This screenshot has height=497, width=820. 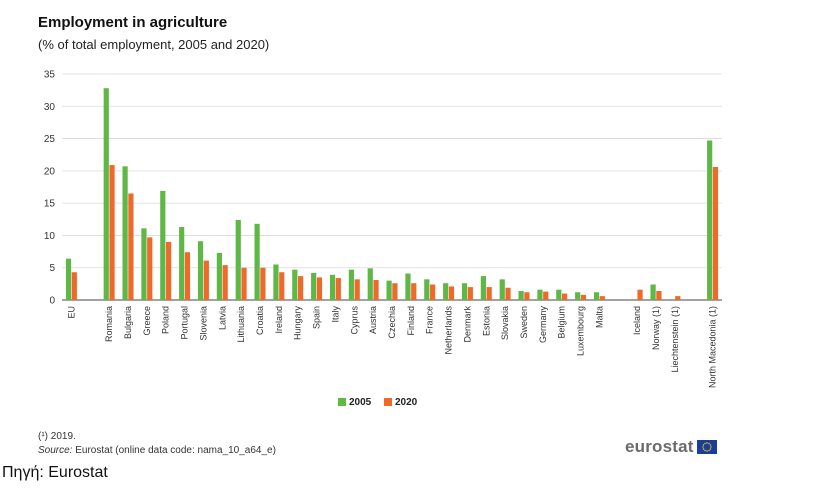 What do you see at coordinates (50, 75) in the screenshot?
I see `y-tick-label: 35` at bounding box center [50, 75].